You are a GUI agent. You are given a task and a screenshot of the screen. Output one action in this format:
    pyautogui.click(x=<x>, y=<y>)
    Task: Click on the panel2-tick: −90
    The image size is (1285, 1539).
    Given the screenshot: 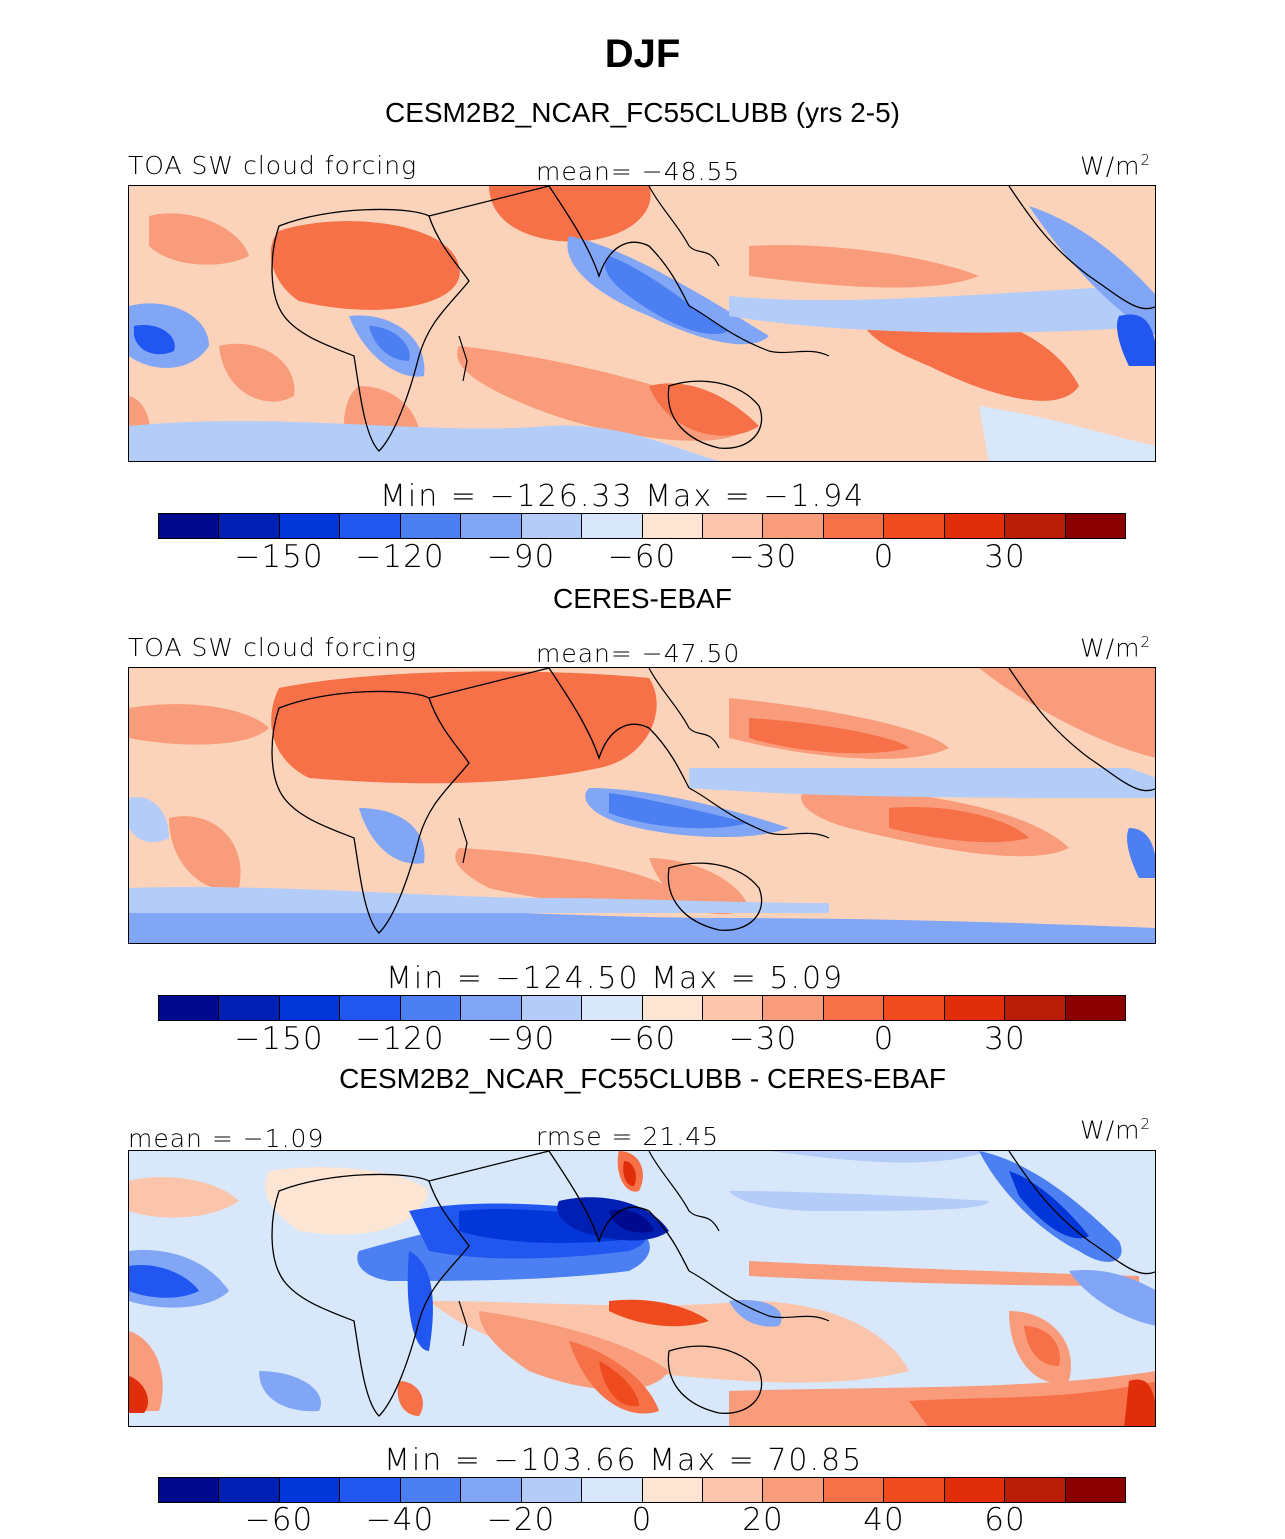 What is the action you would take?
    pyautogui.click(x=521, y=1039)
    